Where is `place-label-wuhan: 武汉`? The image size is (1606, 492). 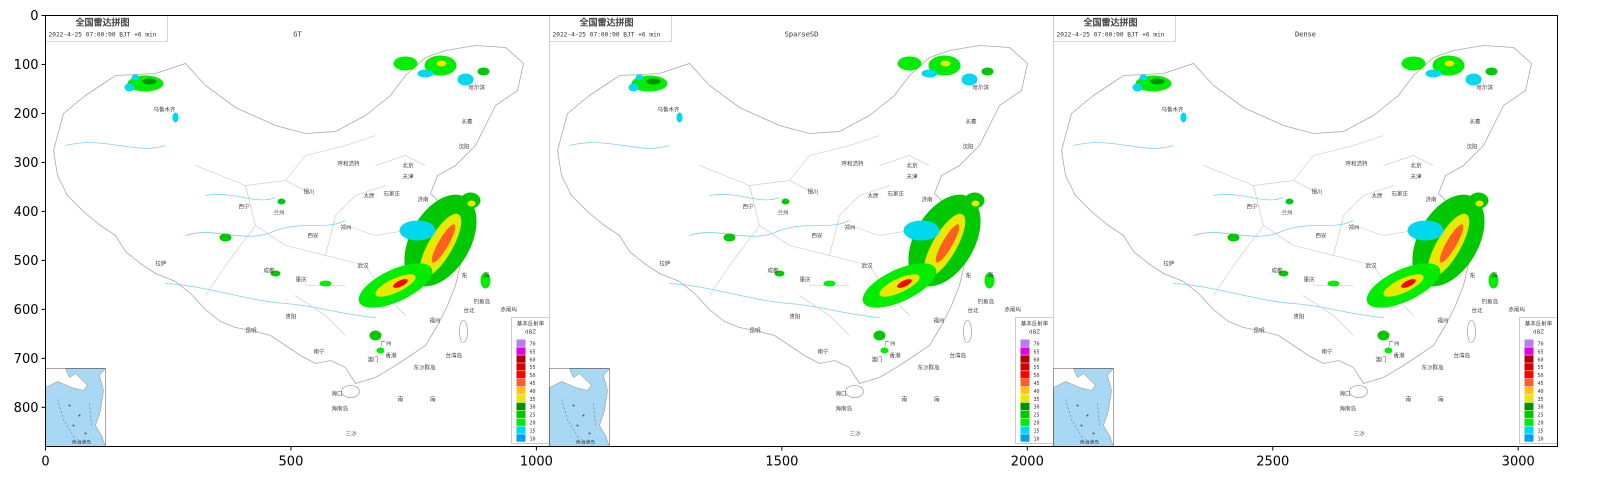
place-label-wuhan: 武汉 is located at coordinates (1372, 266).